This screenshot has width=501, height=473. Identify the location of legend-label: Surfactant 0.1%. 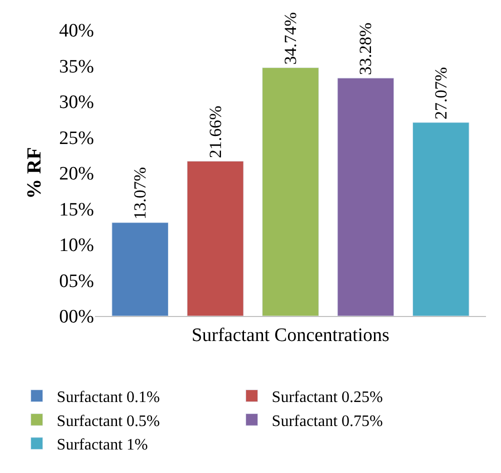
(108, 397).